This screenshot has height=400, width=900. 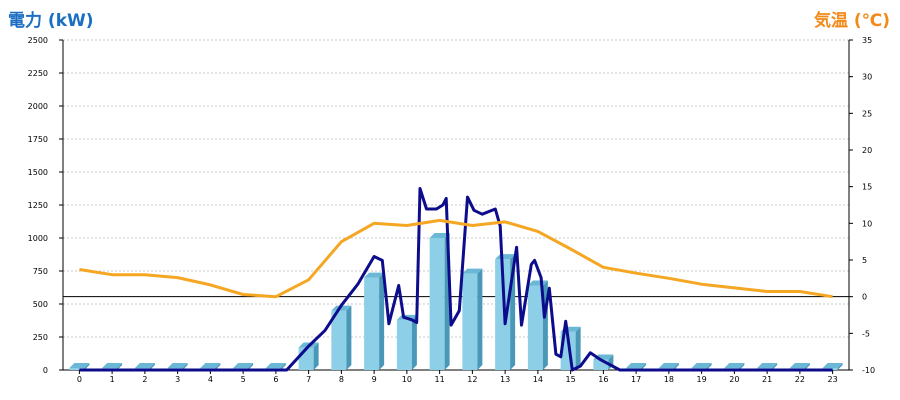 What do you see at coordinates (440, 379) in the screenshot?
I see `x-tick-label: 11` at bounding box center [440, 379].